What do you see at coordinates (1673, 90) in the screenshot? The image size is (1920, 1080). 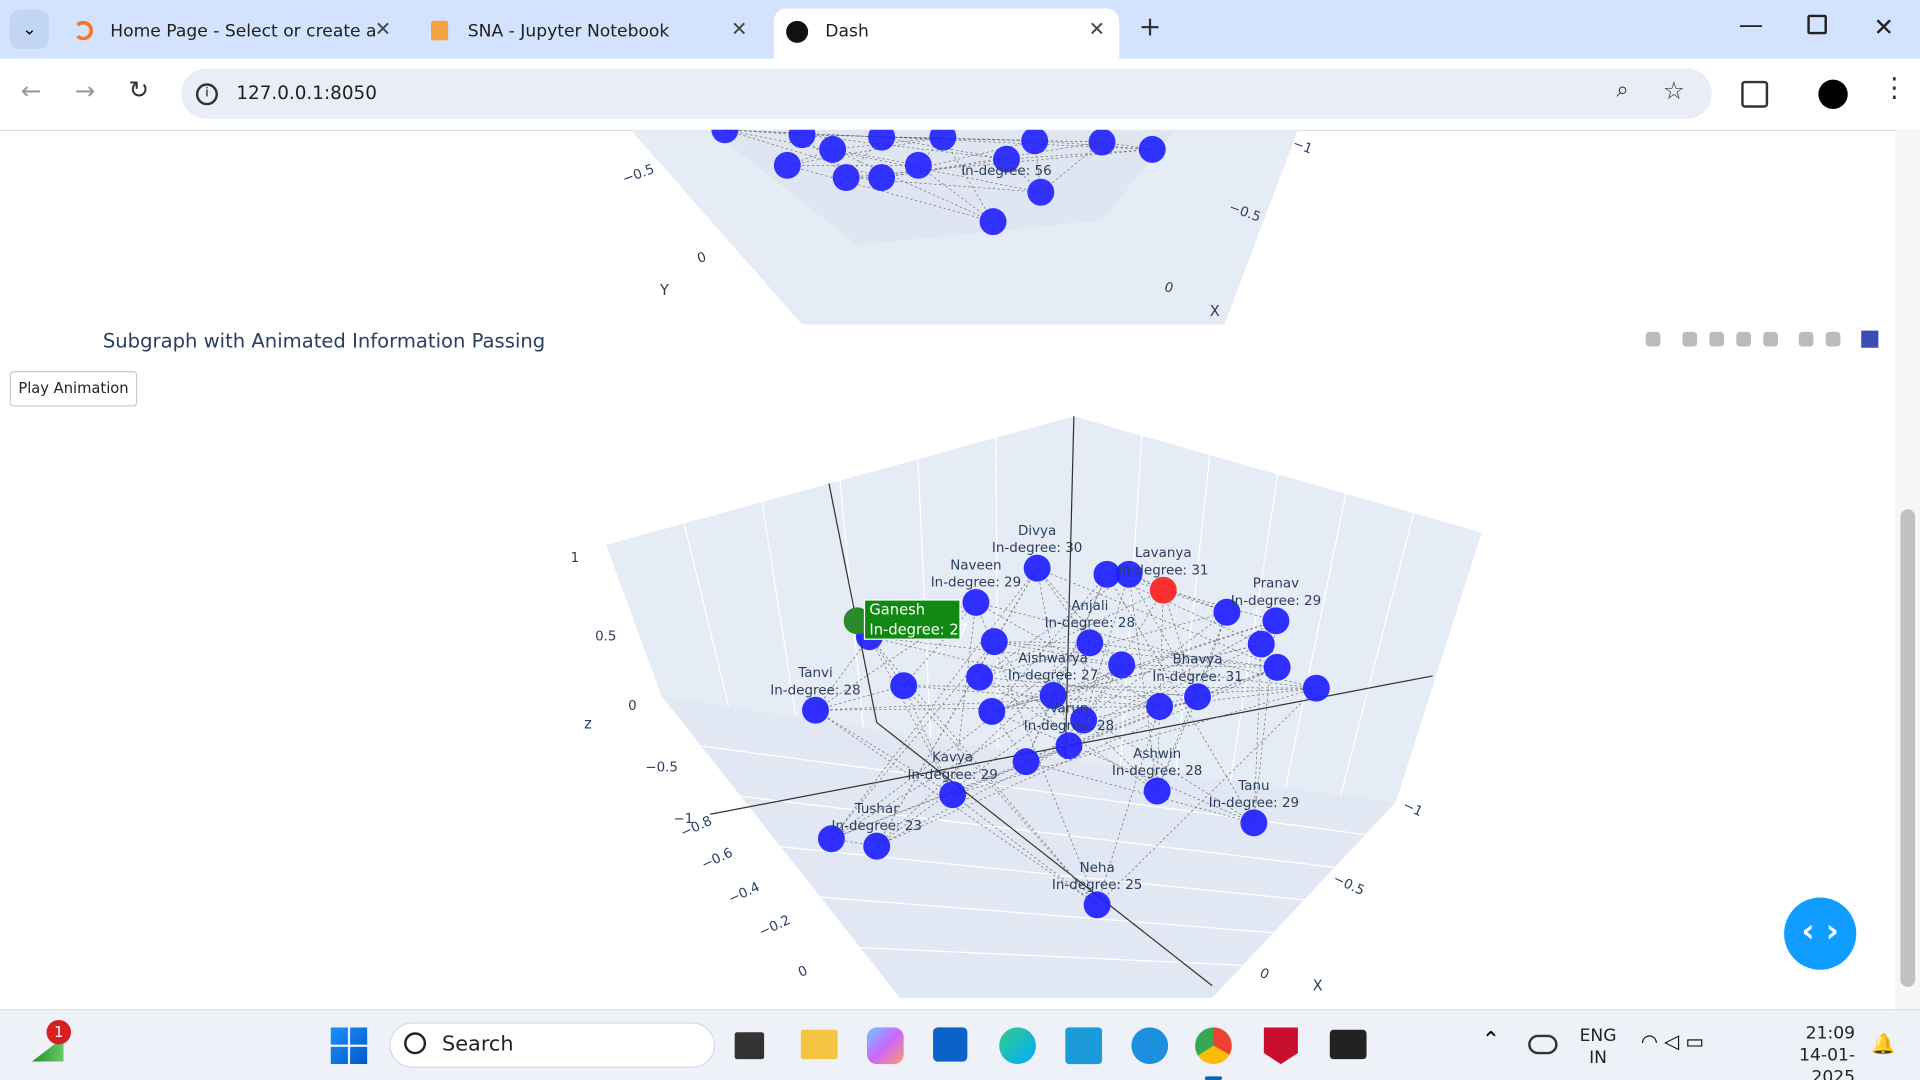 I see `bookmark: ☆` at bounding box center [1673, 90].